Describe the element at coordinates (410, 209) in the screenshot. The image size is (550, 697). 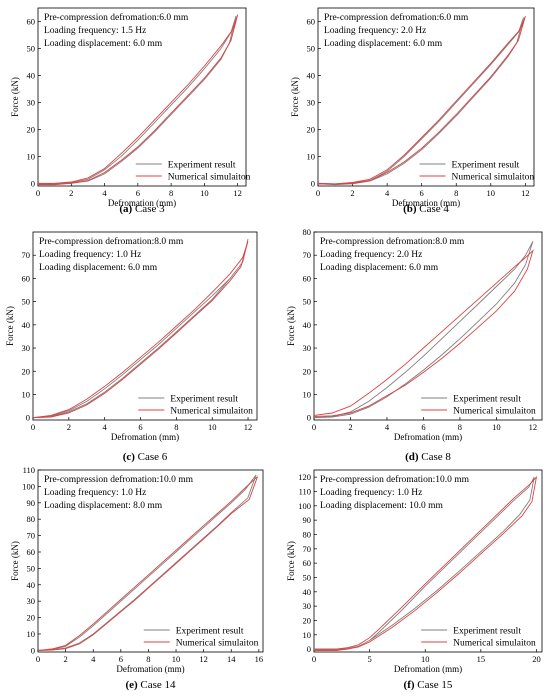
I see `caption-letter: (b)` at that location.